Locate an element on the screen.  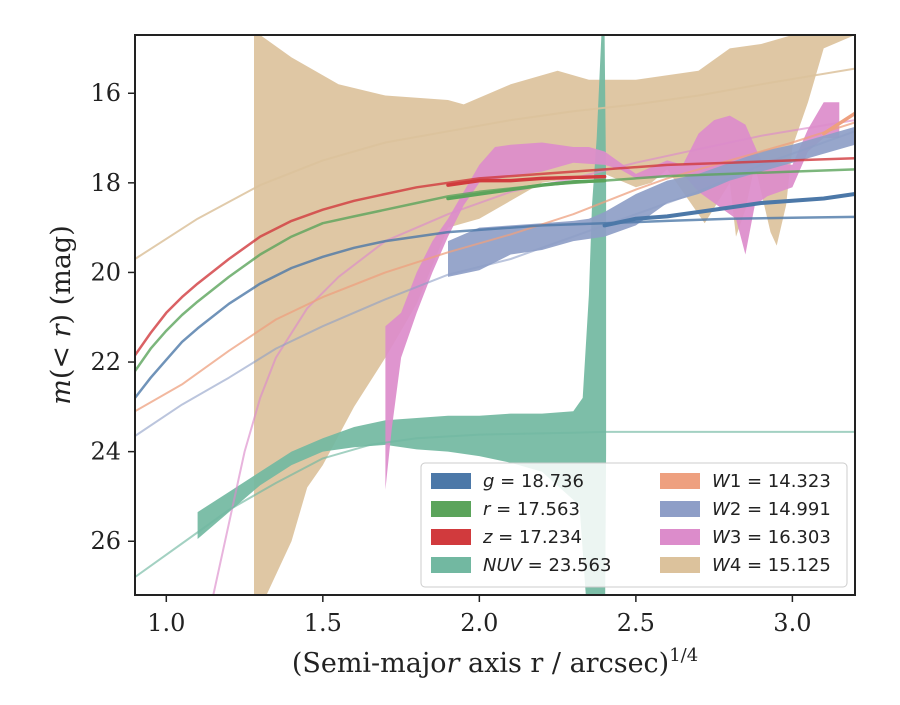
x-tick-label: 2.0 is located at coordinates (479, 623).